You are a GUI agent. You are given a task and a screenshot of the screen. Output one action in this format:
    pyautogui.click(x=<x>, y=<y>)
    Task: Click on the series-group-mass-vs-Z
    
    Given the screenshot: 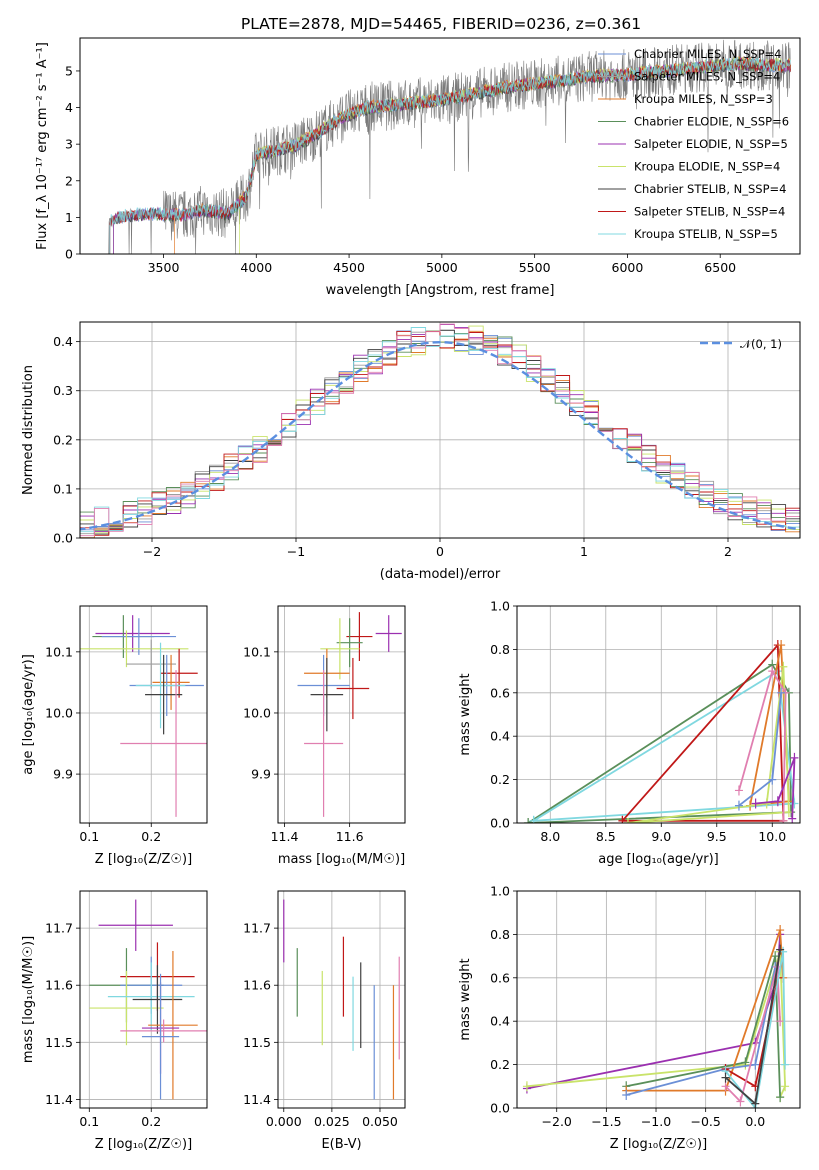 What is the action you would take?
    pyautogui.click(x=148, y=999)
    